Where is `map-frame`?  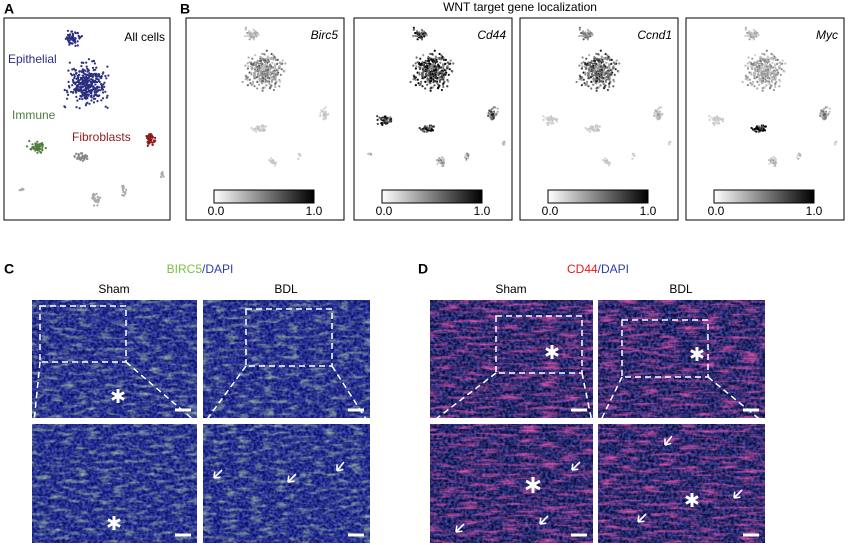 map-frame is located at coordinates (265, 119).